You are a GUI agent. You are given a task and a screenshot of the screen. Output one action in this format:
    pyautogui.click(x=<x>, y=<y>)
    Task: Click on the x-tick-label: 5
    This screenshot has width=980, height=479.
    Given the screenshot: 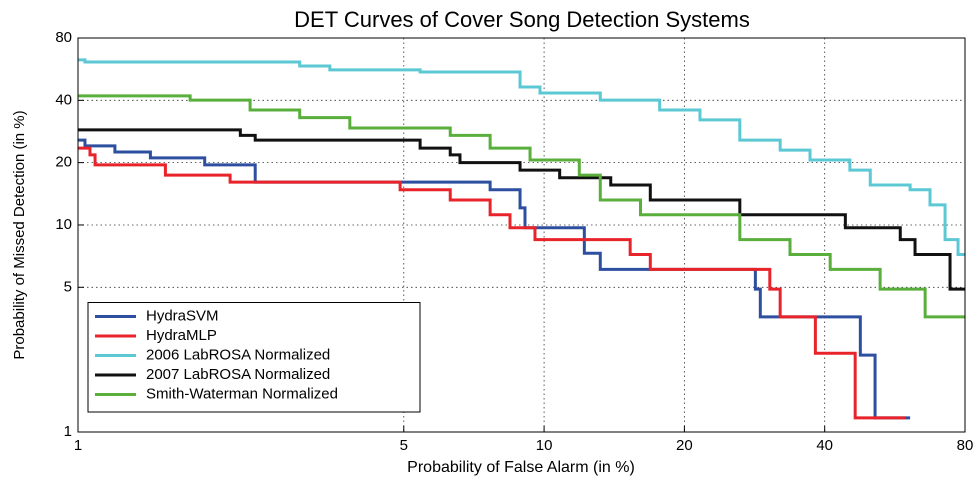 What is the action you would take?
    pyautogui.click(x=404, y=445)
    